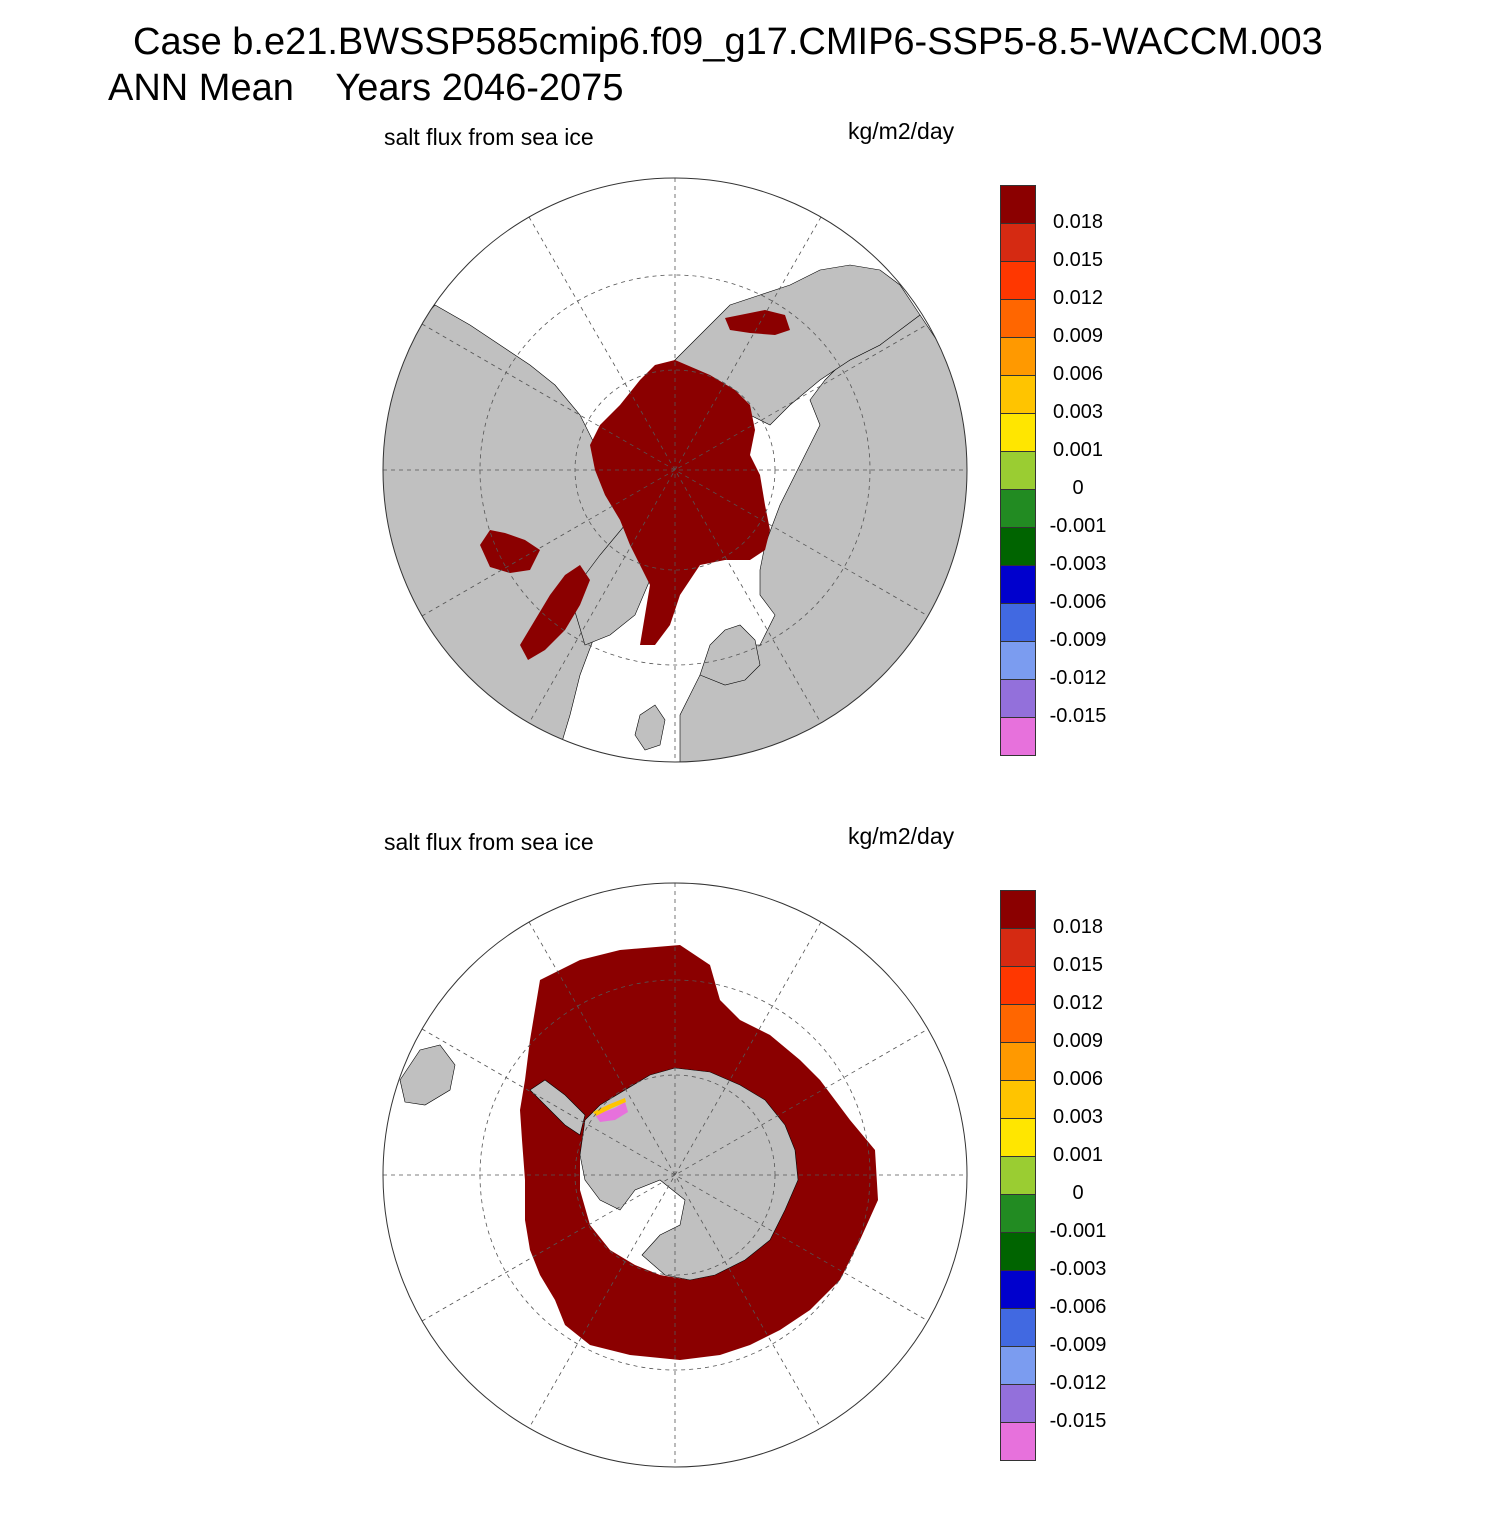  What do you see at coordinates (680, 502) in the screenshot?
I see `north-sea-ice-flux` at bounding box center [680, 502].